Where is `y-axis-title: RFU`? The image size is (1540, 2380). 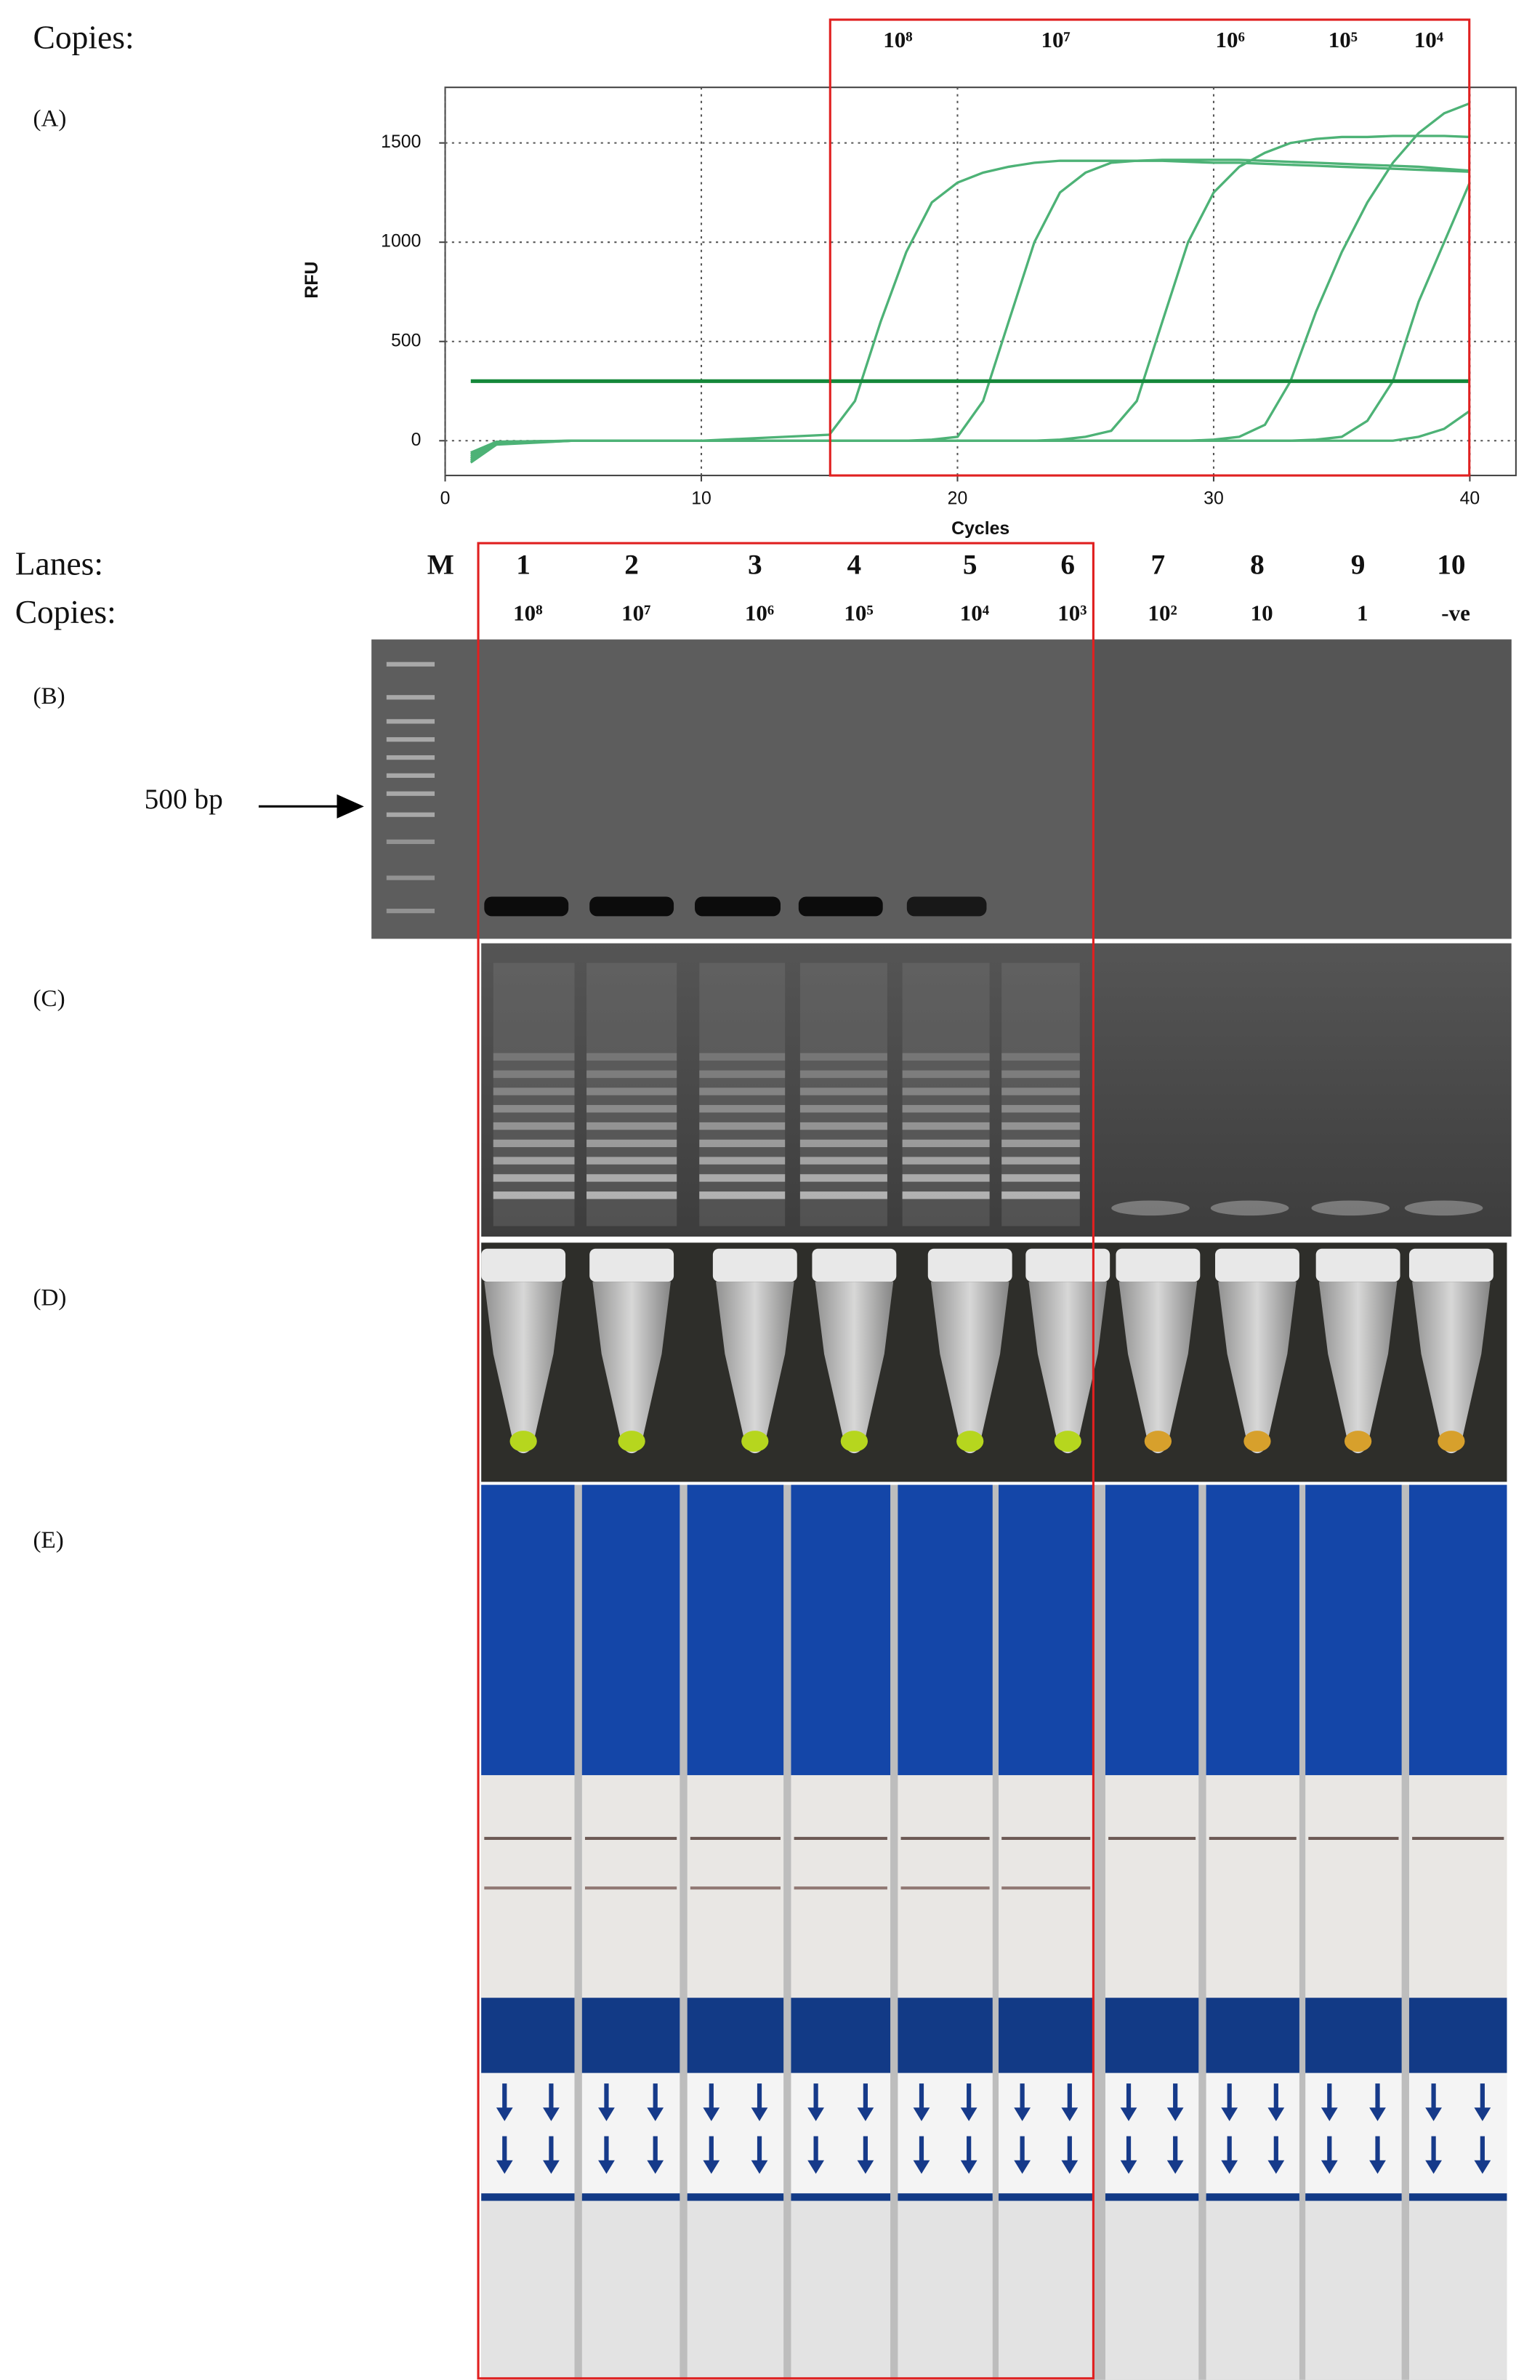 y-axis-title: RFU is located at coordinates (312, 280).